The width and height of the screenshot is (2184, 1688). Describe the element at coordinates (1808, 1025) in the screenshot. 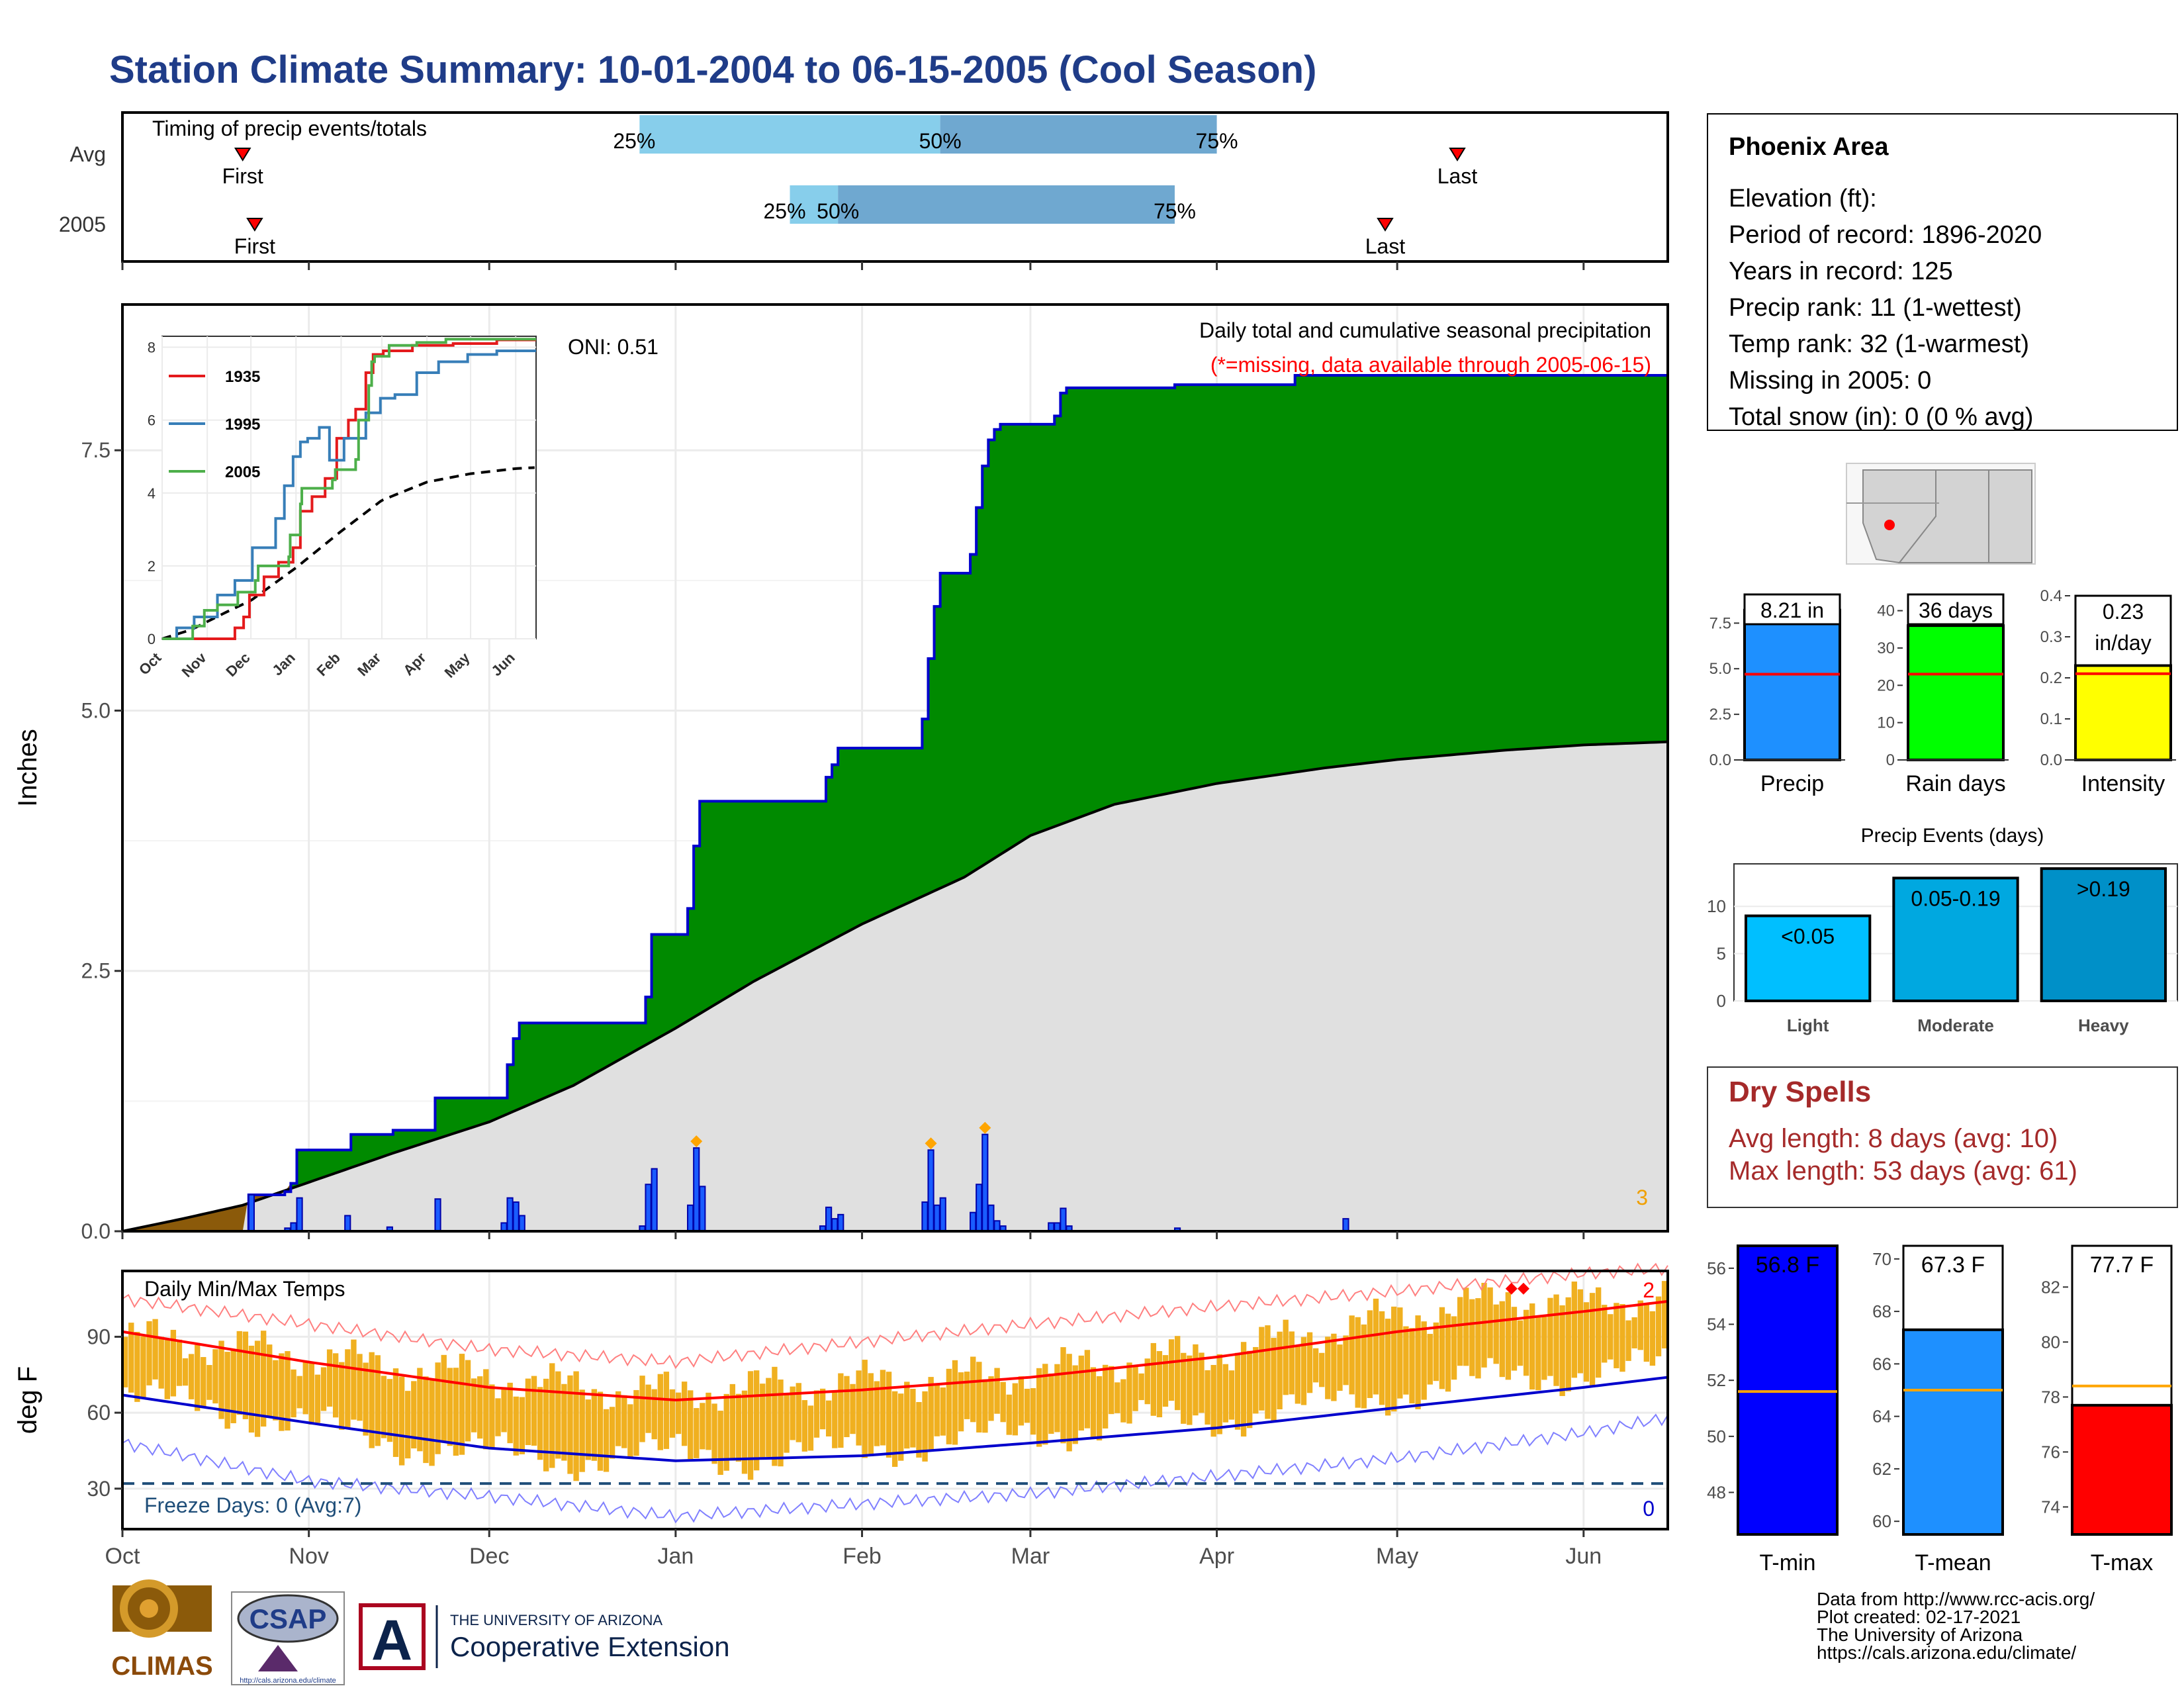

I see `events-category-label: Light` at that location.